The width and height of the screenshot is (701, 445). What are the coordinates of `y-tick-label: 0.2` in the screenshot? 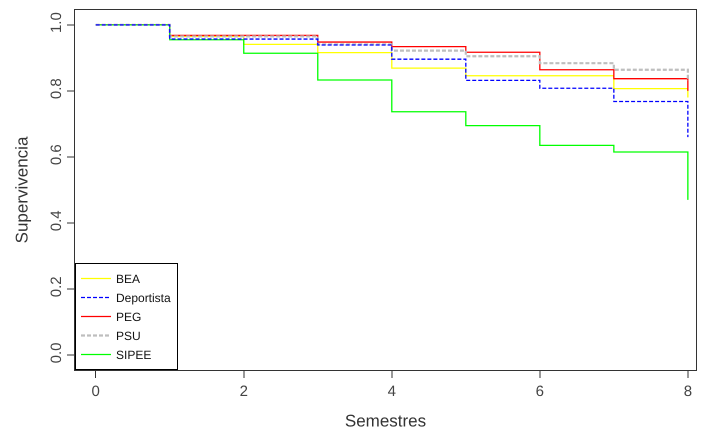 It's located at (56, 287).